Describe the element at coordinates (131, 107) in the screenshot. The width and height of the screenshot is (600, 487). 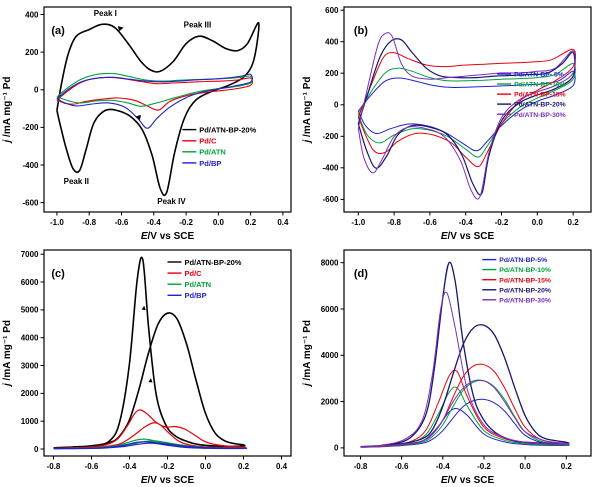
I see `annotations: (a) Peak I Peak III Peak II Peak IV ▶ ◀` at that location.